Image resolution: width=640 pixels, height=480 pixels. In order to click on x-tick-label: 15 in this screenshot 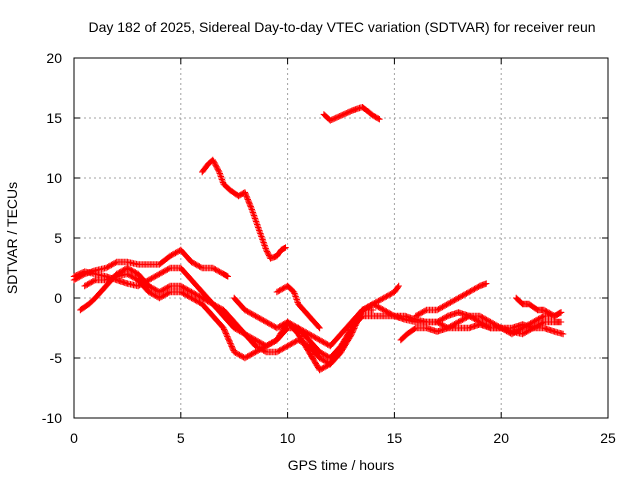, I will do `click(395, 438)`.